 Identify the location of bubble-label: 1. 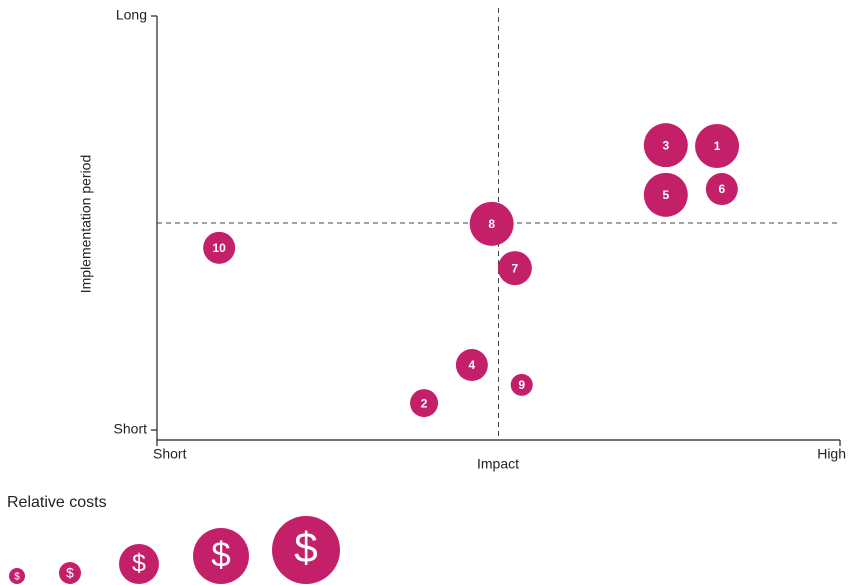
(717, 146).